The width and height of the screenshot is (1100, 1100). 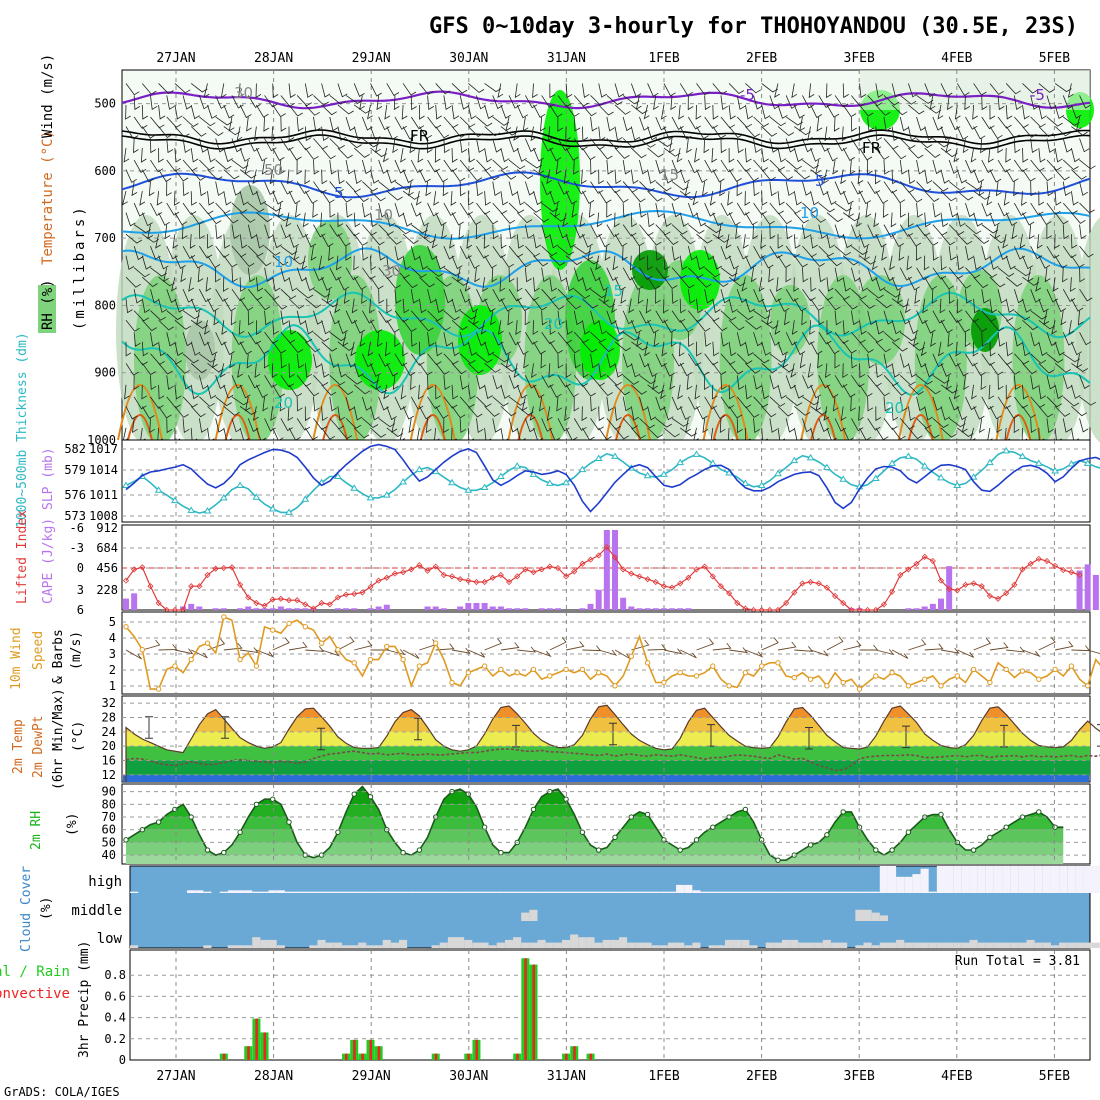 I want to click on tick-label: 456, so click(x=107, y=568).